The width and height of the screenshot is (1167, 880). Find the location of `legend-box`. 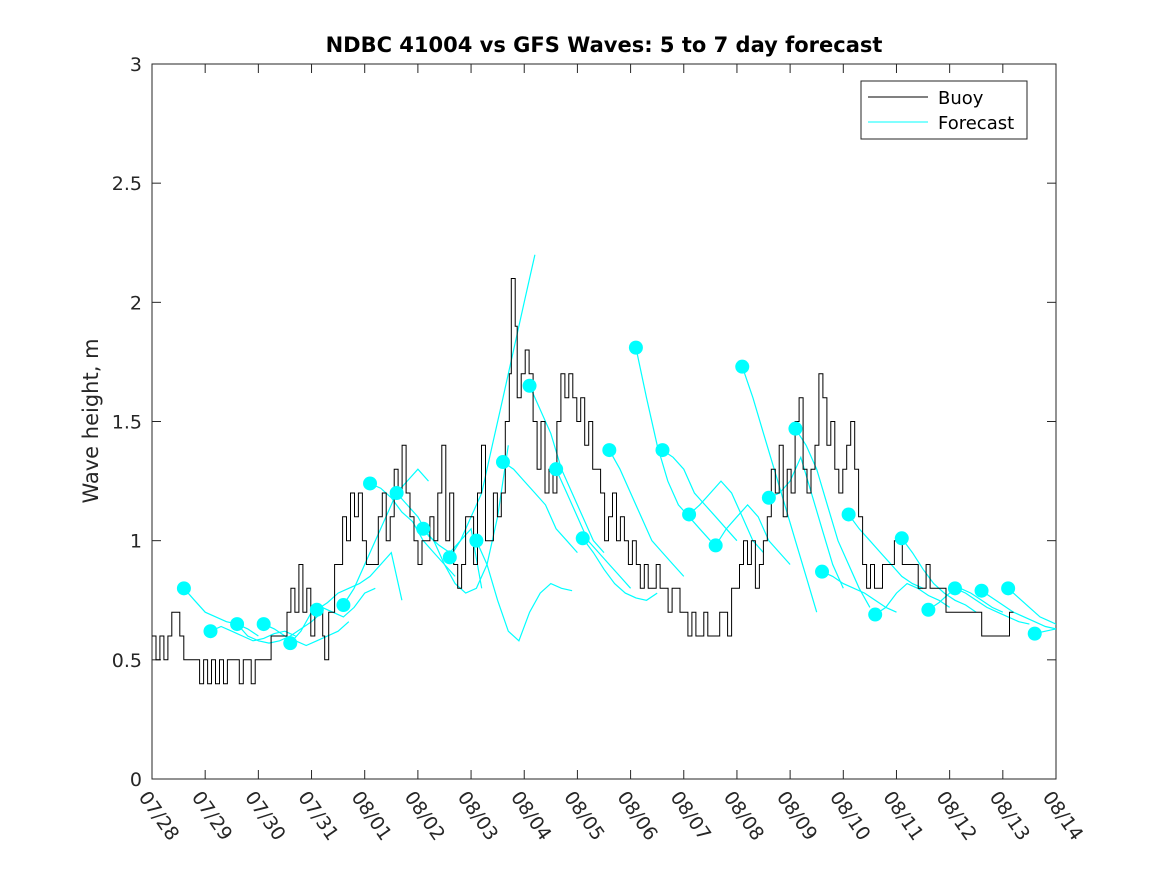

legend-box is located at coordinates (944, 110).